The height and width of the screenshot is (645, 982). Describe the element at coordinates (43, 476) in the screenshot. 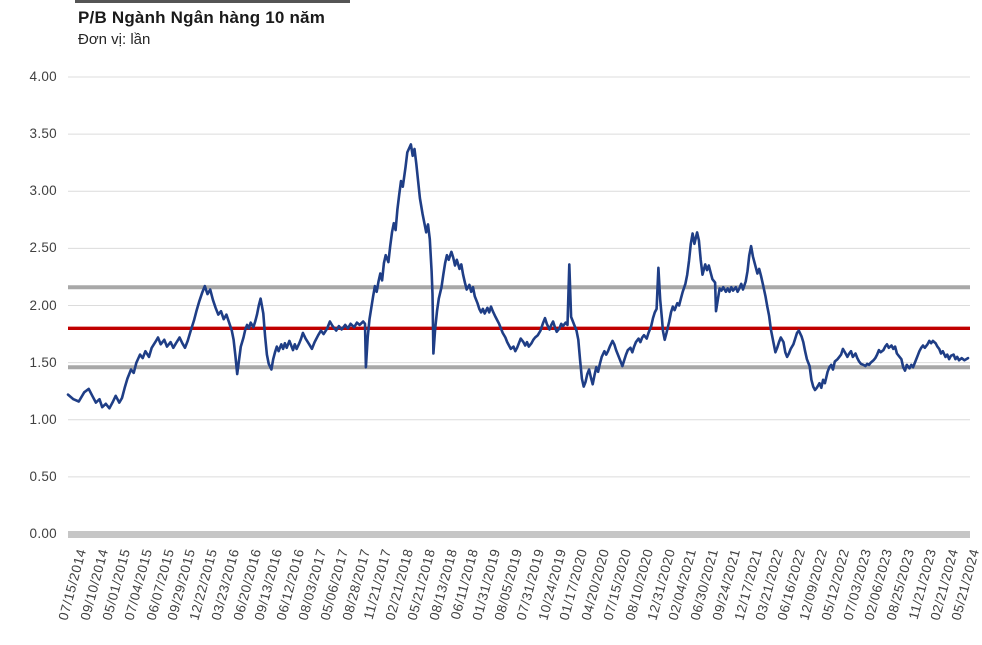

I see `y-axis-label: 0.50` at that location.